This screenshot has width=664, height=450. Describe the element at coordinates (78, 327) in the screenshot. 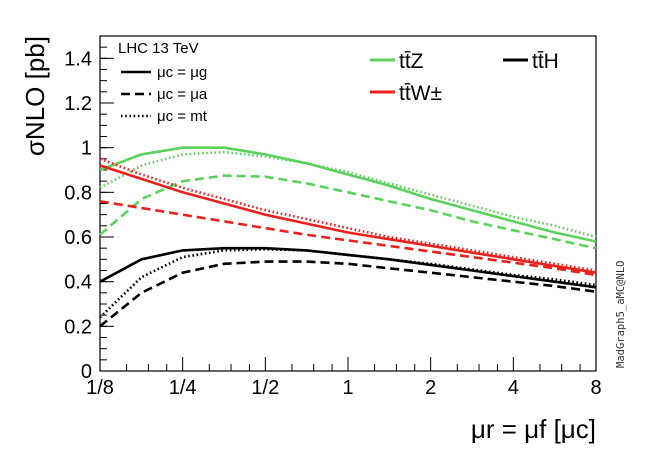

I see `y-tick-label: 0.2` at that location.